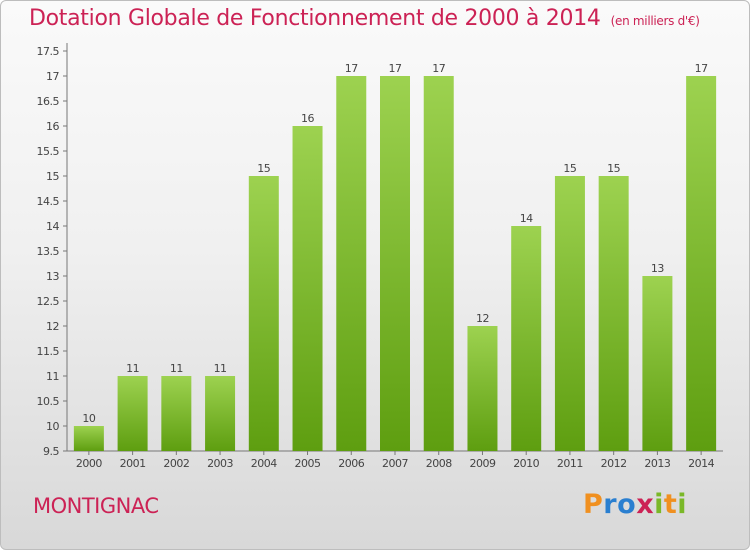 Image resolution: width=750 pixels, height=550 pixels. I want to click on commune-name: MONTIGNAC, so click(96, 506).